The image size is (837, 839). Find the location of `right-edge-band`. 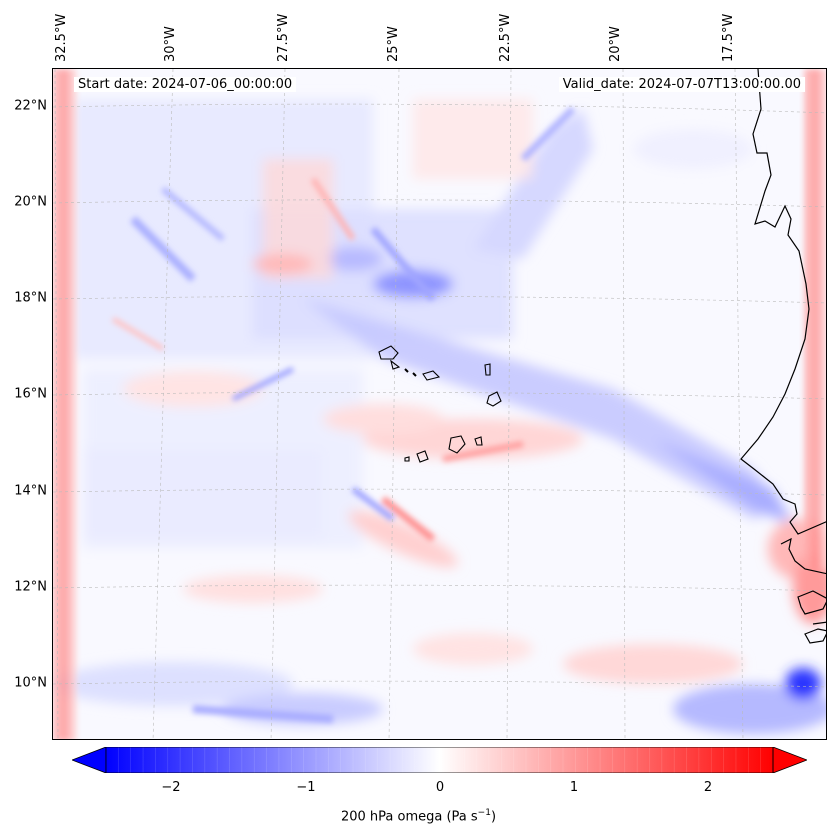

right-edge-band is located at coordinates (815, 319).